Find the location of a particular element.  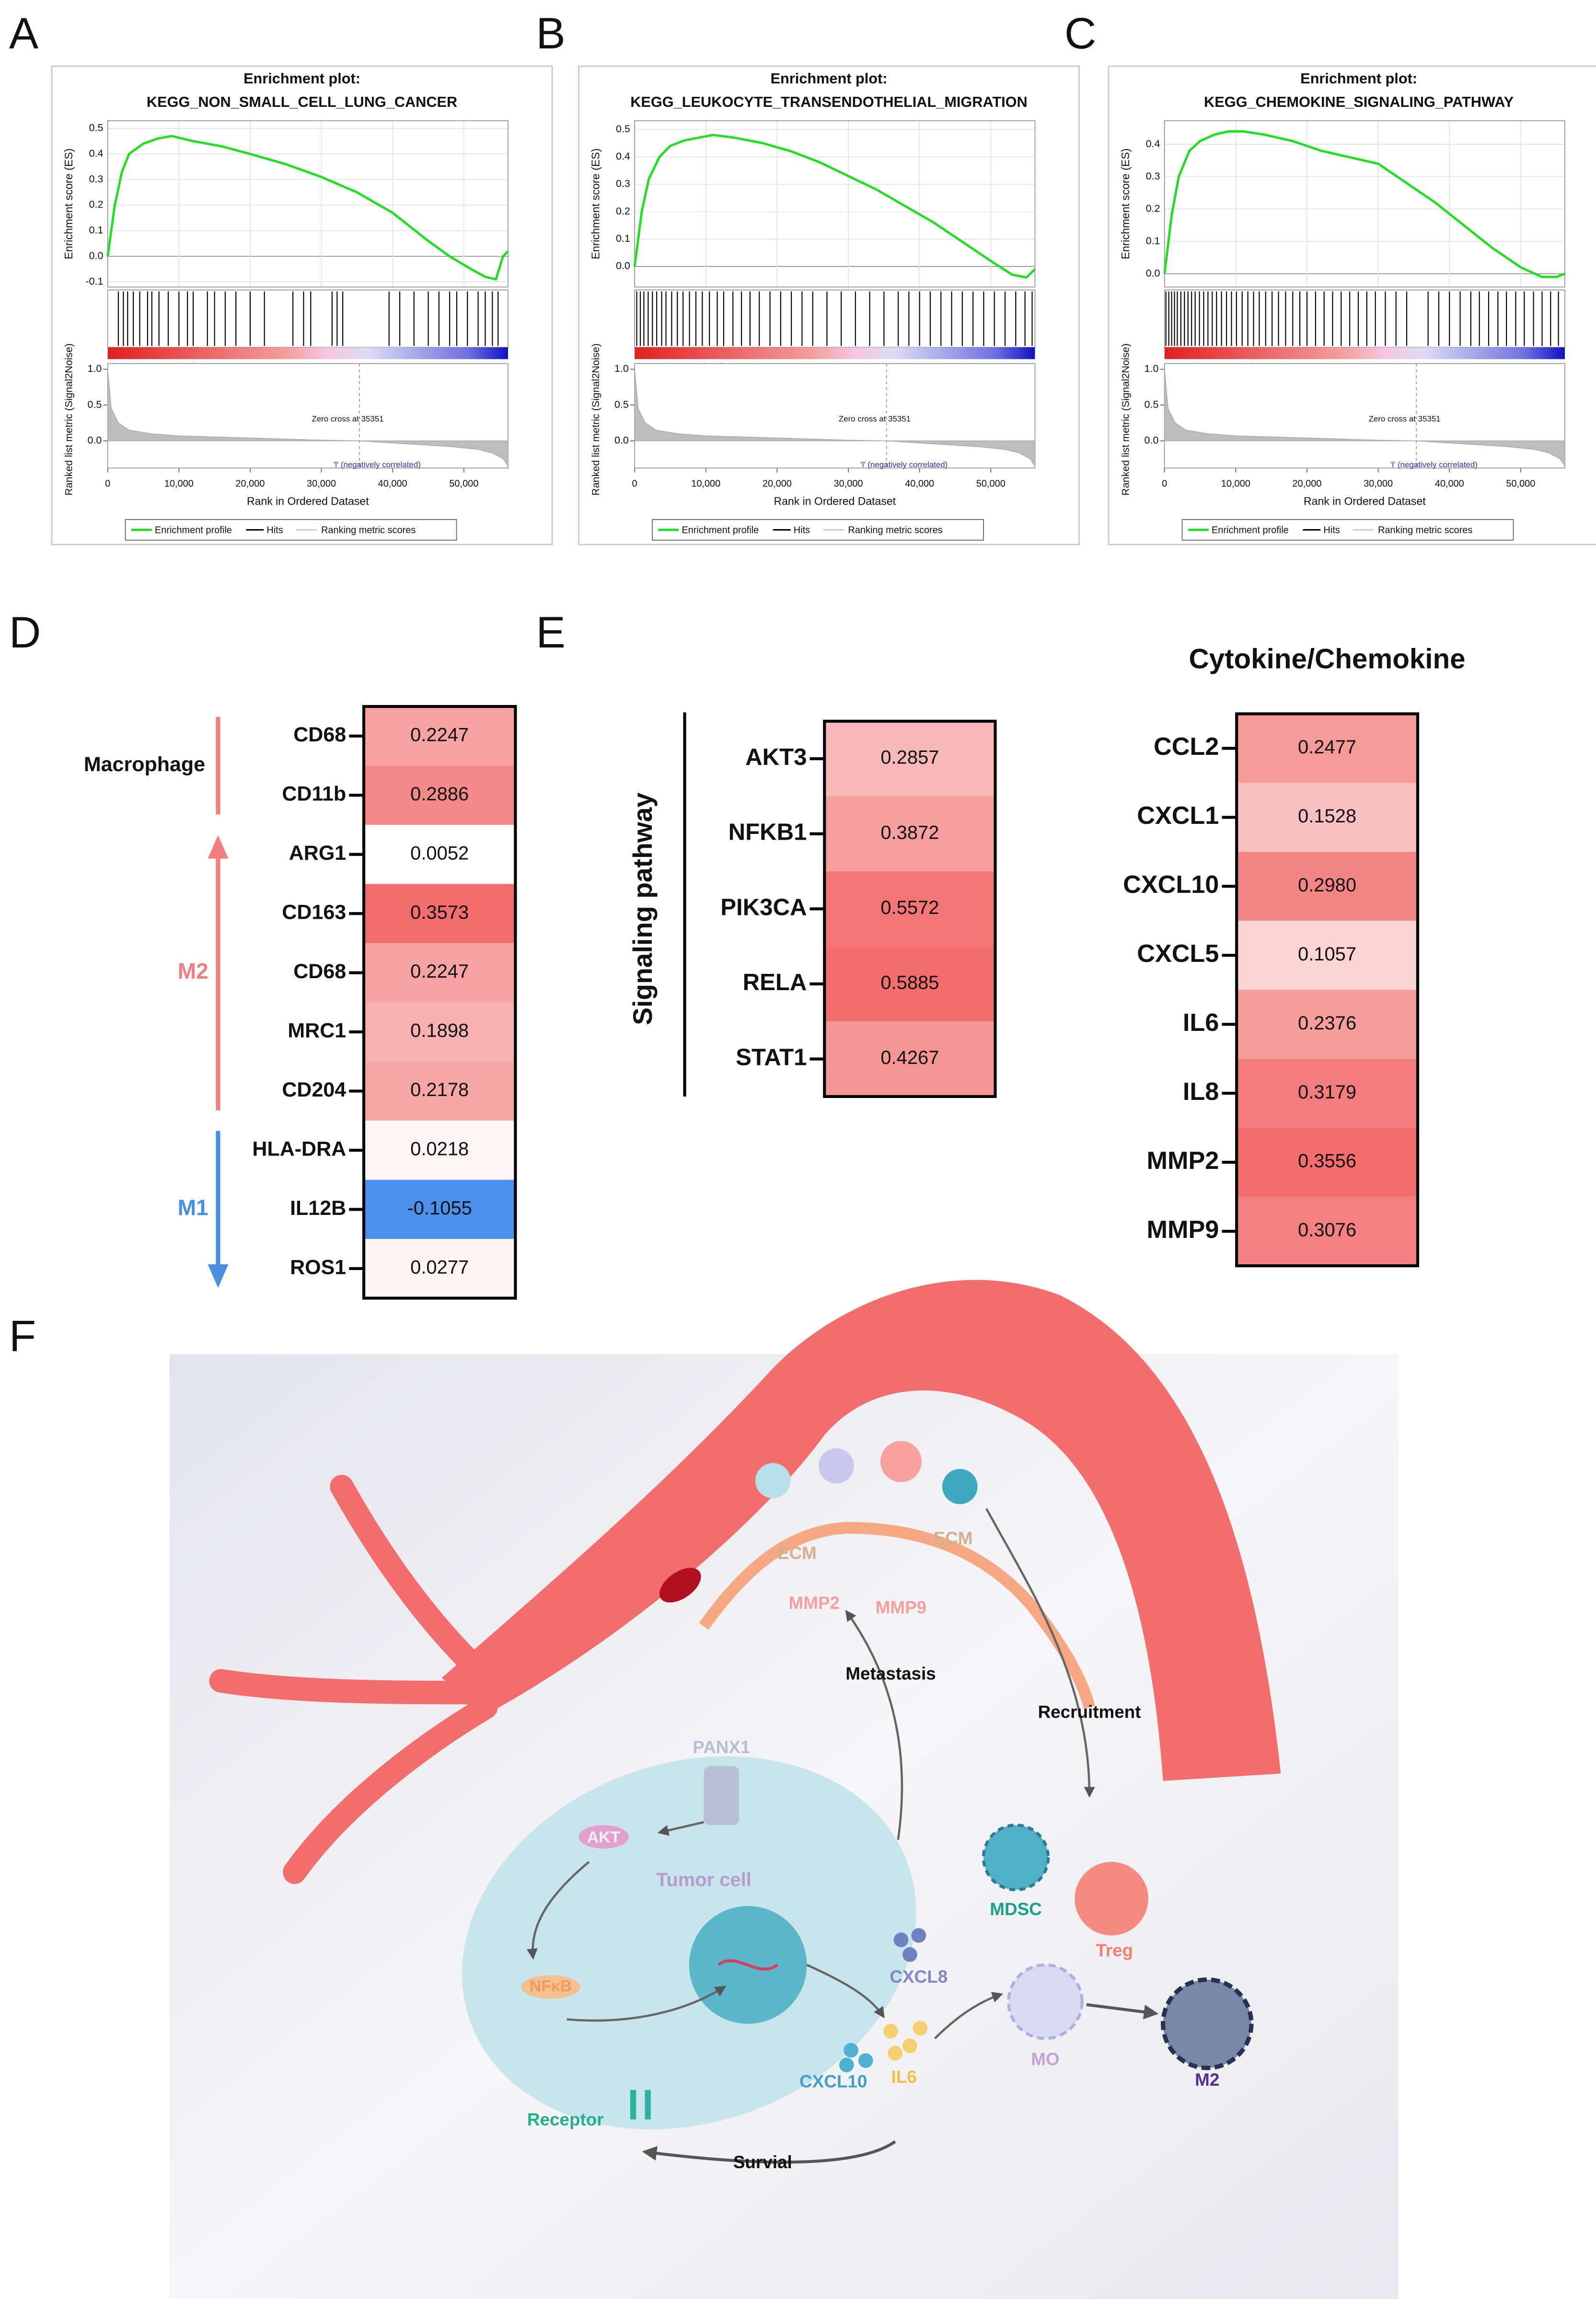

cell-label: 0.5885 is located at coordinates (909, 983).